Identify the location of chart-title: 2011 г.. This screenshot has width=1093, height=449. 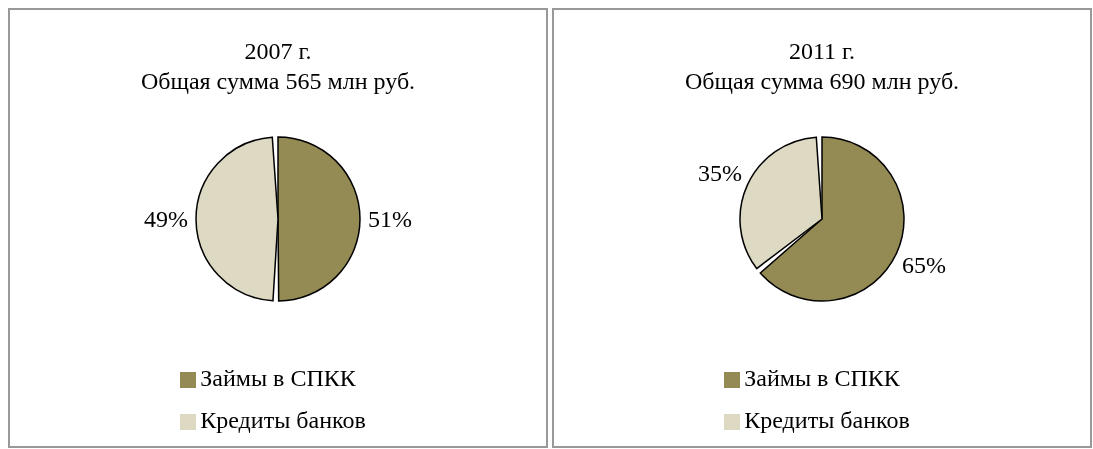
(822, 51).